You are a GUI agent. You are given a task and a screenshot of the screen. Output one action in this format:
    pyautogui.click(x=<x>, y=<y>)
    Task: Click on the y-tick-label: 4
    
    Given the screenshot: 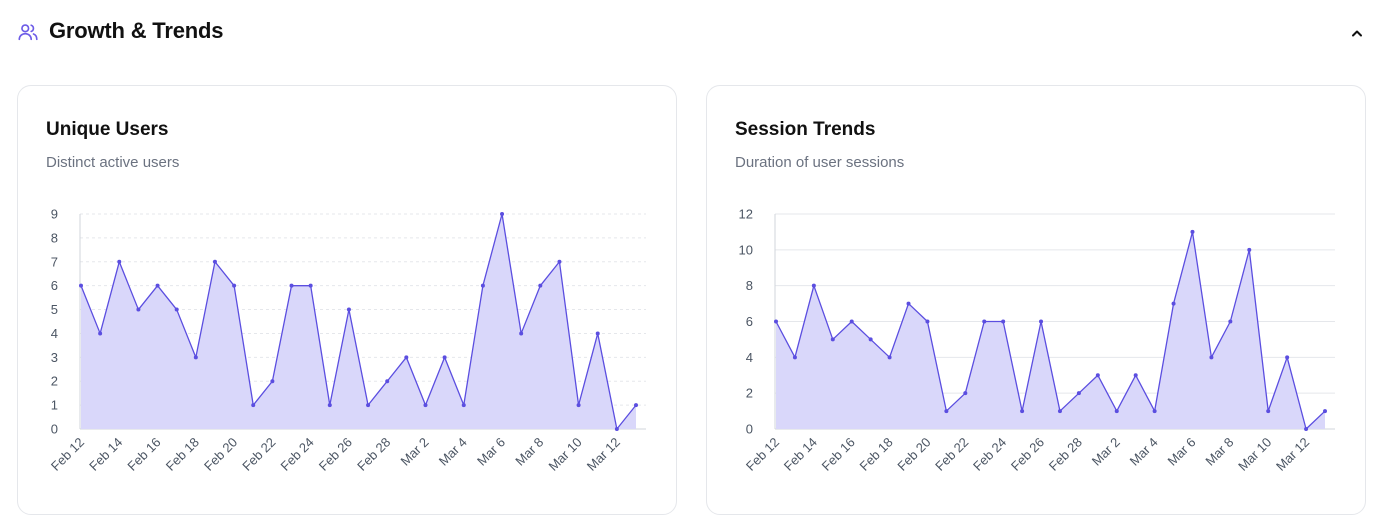 What is the action you would take?
    pyautogui.click(x=54, y=333)
    